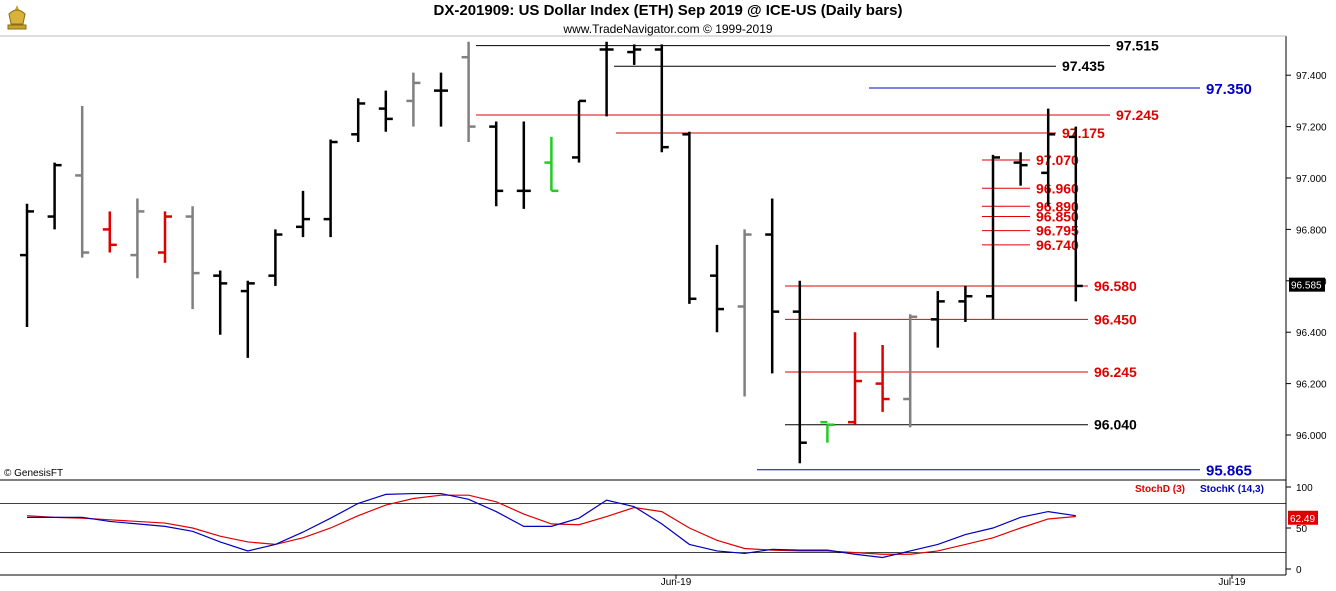  I want to click on level-label: 96.450, so click(1115, 319).